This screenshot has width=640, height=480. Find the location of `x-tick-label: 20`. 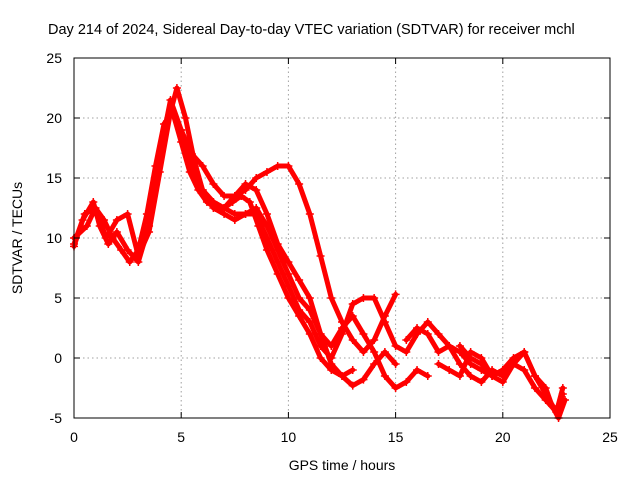

x-tick-label: 20 is located at coordinates (503, 437).